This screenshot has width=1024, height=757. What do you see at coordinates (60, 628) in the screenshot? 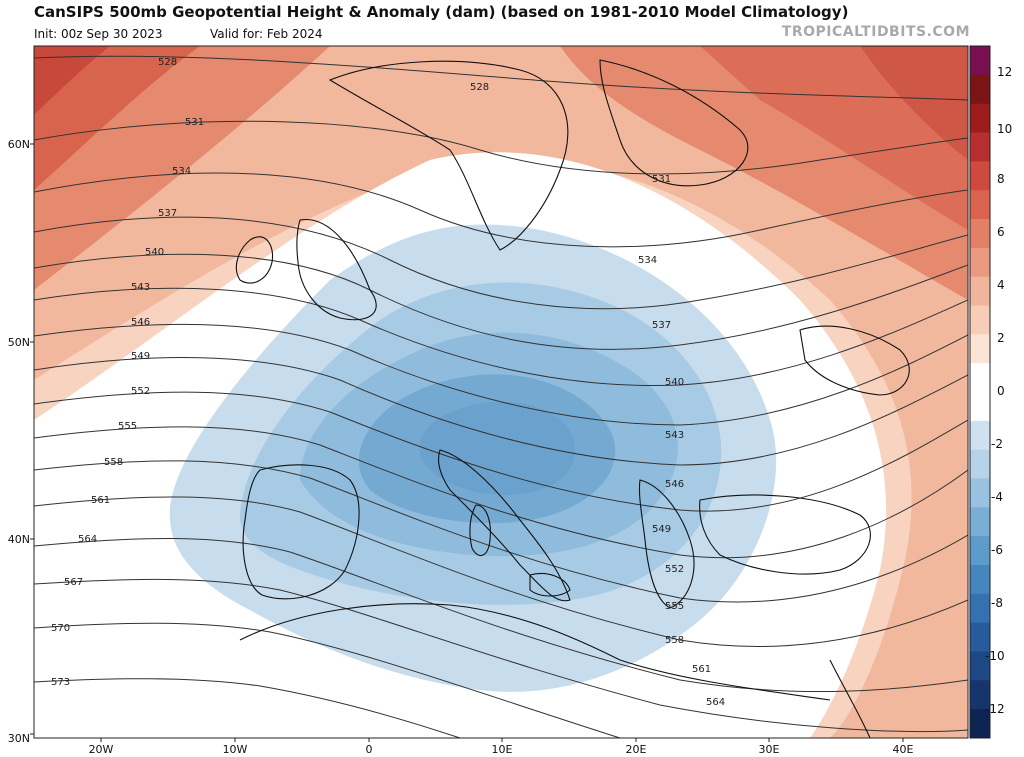
I see `contour-label: 570` at bounding box center [60, 628].